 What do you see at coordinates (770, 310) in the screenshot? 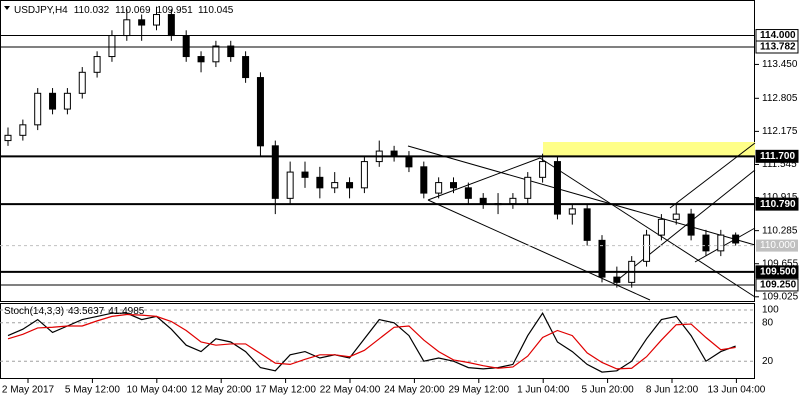
I see `y-tick-label: 100` at bounding box center [770, 310].